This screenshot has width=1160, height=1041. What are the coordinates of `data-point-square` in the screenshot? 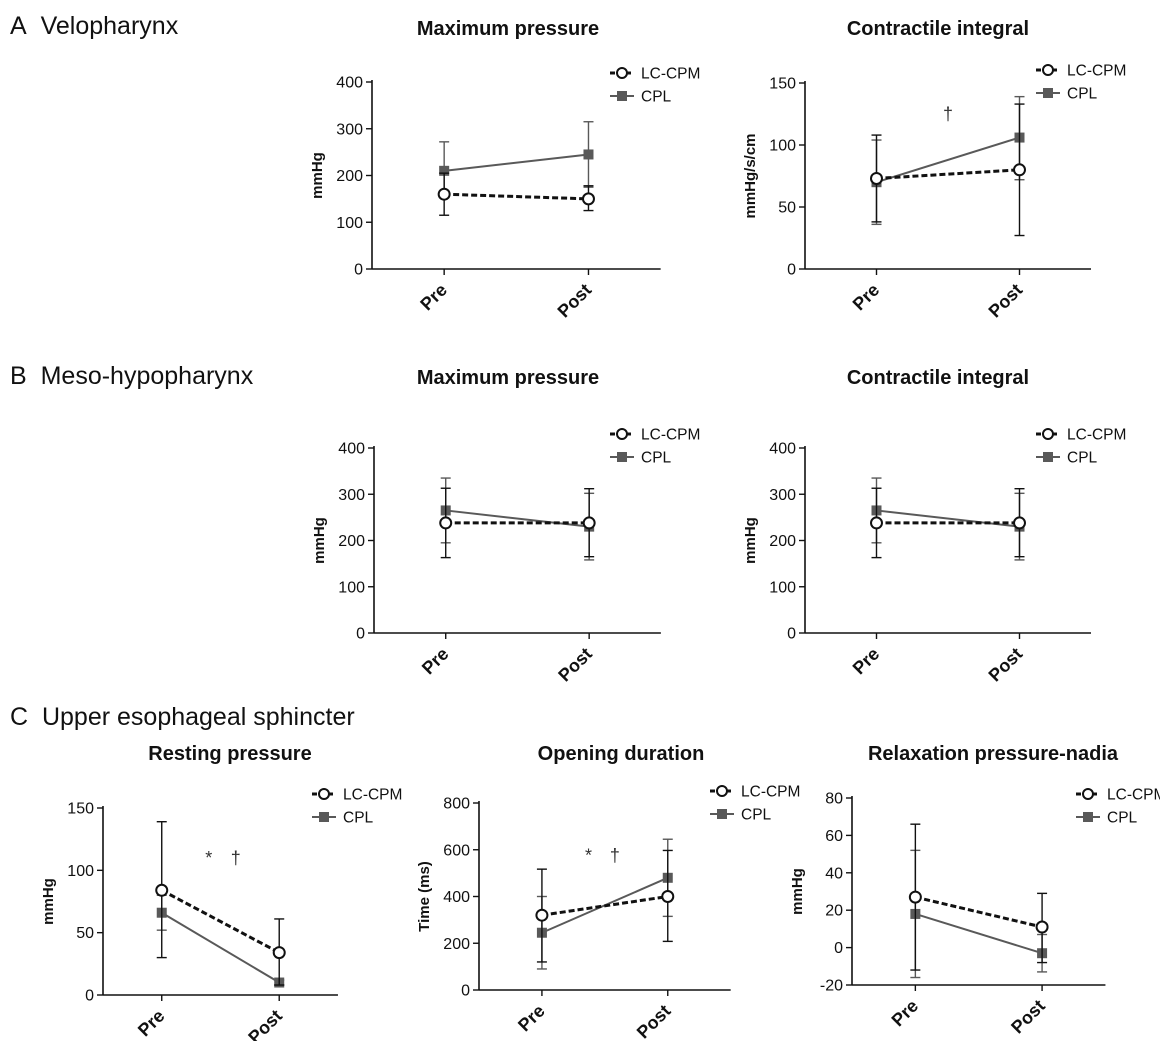 It's located at (588, 154).